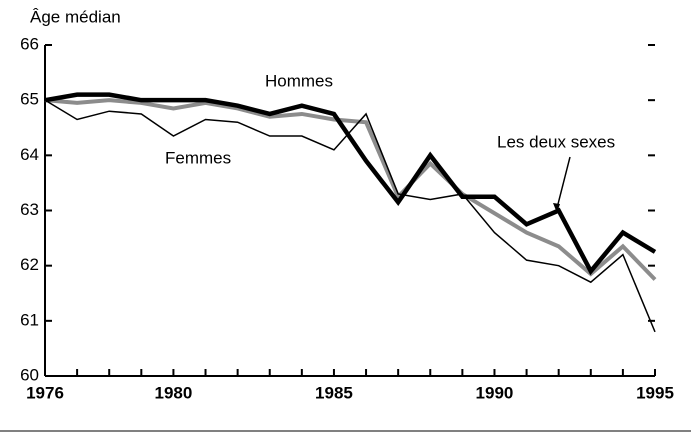  I want to click on x-tick-label: 1976, so click(45, 392).